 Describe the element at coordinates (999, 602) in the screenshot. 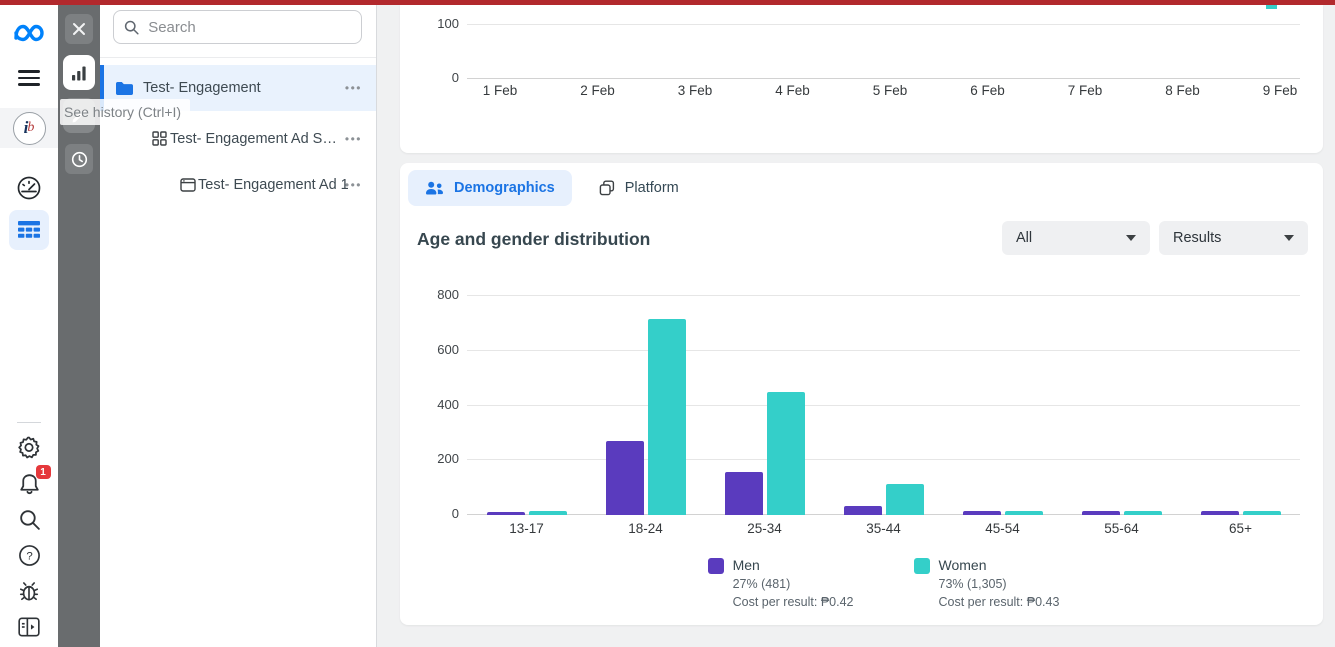

I see `legend-cost: Cost per result: ₱0.43` at that location.